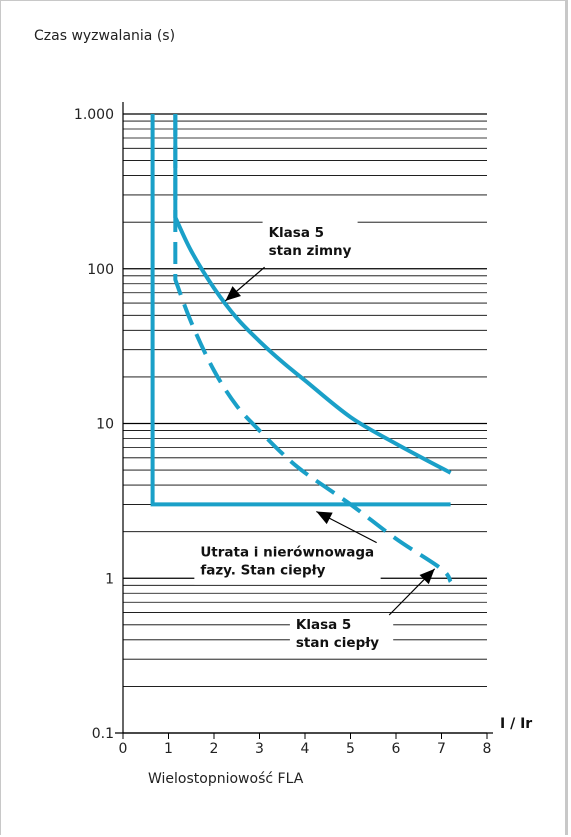 The width and height of the screenshot is (571, 837). What do you see at coordinates (516, 724) in the screenshot?
I see `x-unit-label: I / Ir` at bounding box center [516, 724].